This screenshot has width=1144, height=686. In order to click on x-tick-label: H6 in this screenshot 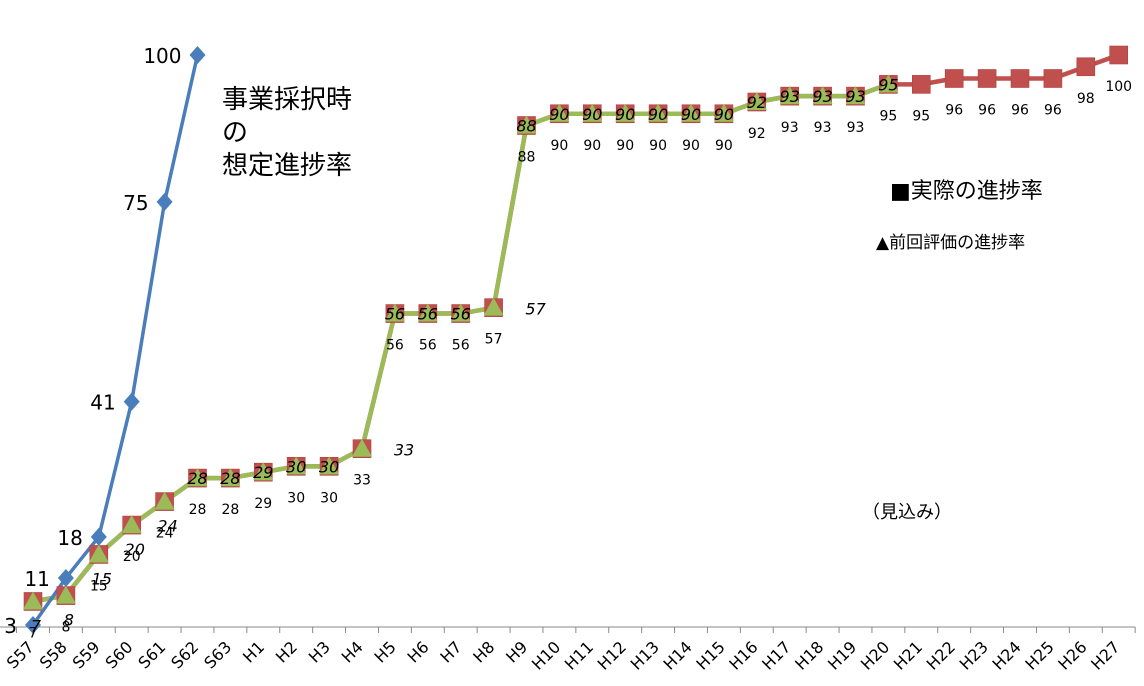, I will do `click(417, 651)`.